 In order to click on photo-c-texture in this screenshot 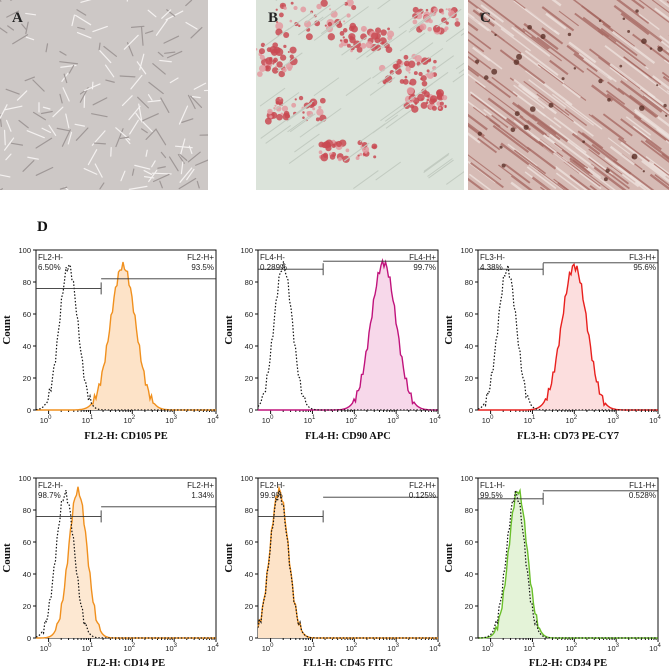, I will do `click(568, 95)`.